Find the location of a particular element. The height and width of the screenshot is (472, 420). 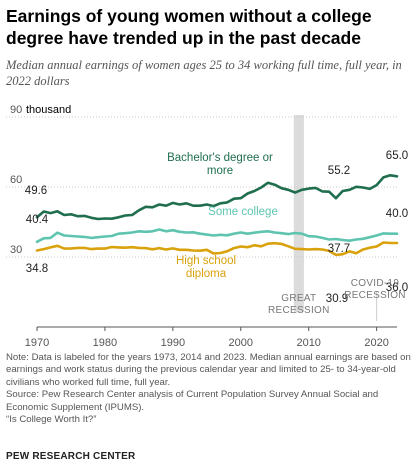

report-title: “Is College Worth It?” is located at coordinates (51, 420).